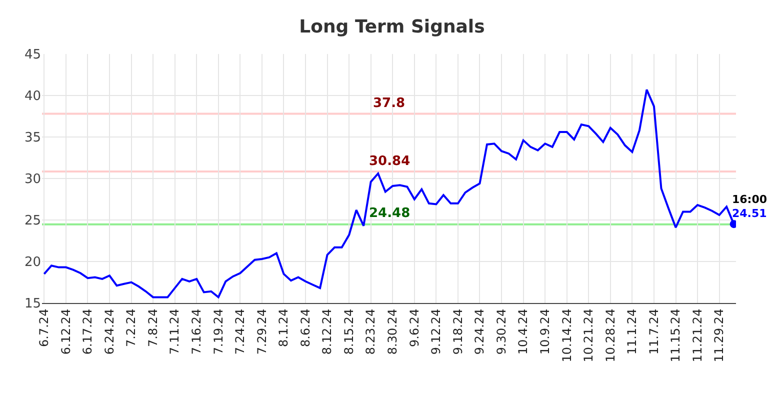  I want to click on x-tick-label: 6.12.24, so click(65, 331).